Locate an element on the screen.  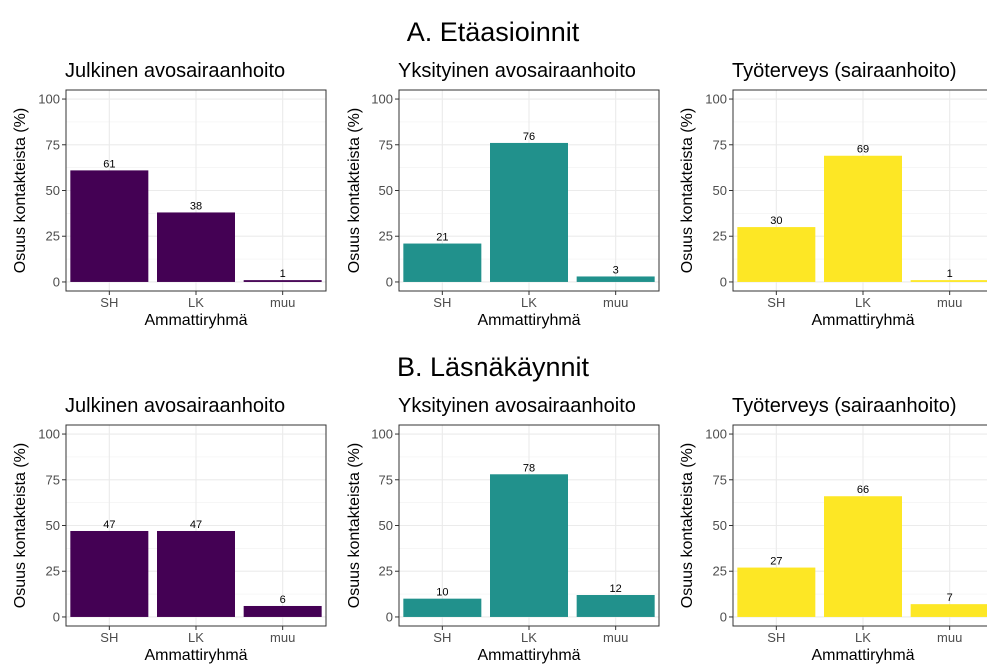
section-title-b: B. Läsnäkäynnit is located at coordinates (493, 367).